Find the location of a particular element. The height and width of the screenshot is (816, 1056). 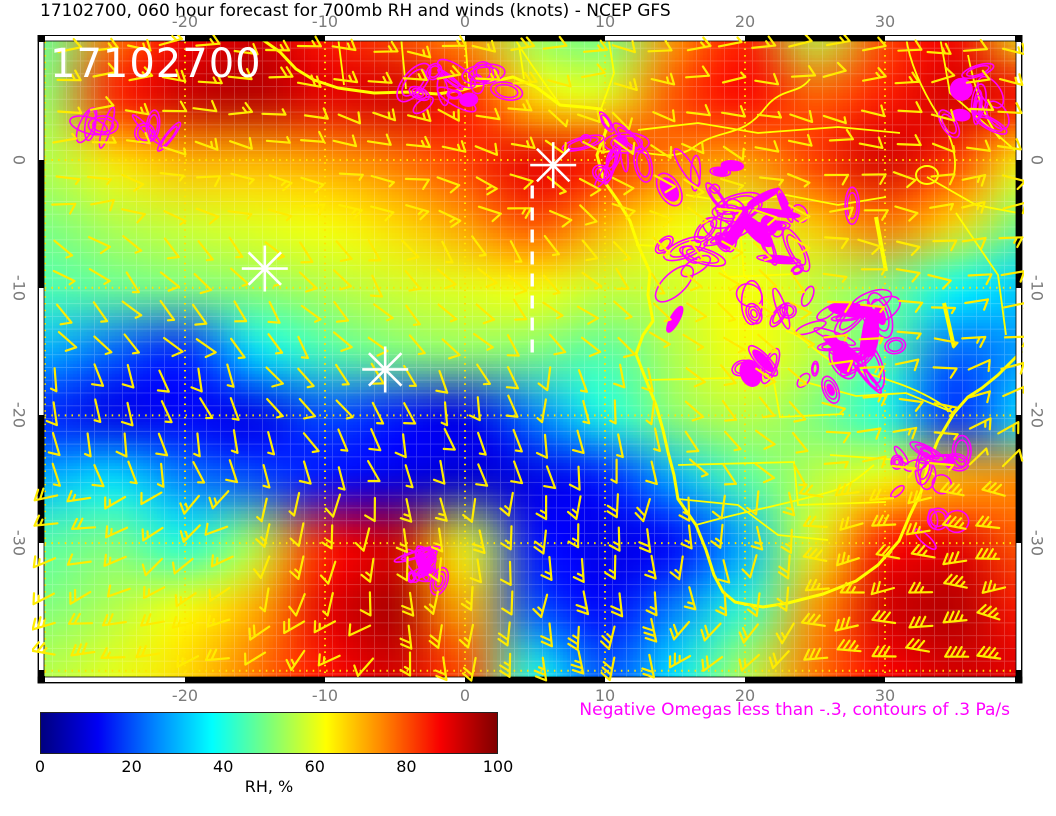

river is located at coordinates (537, 71).